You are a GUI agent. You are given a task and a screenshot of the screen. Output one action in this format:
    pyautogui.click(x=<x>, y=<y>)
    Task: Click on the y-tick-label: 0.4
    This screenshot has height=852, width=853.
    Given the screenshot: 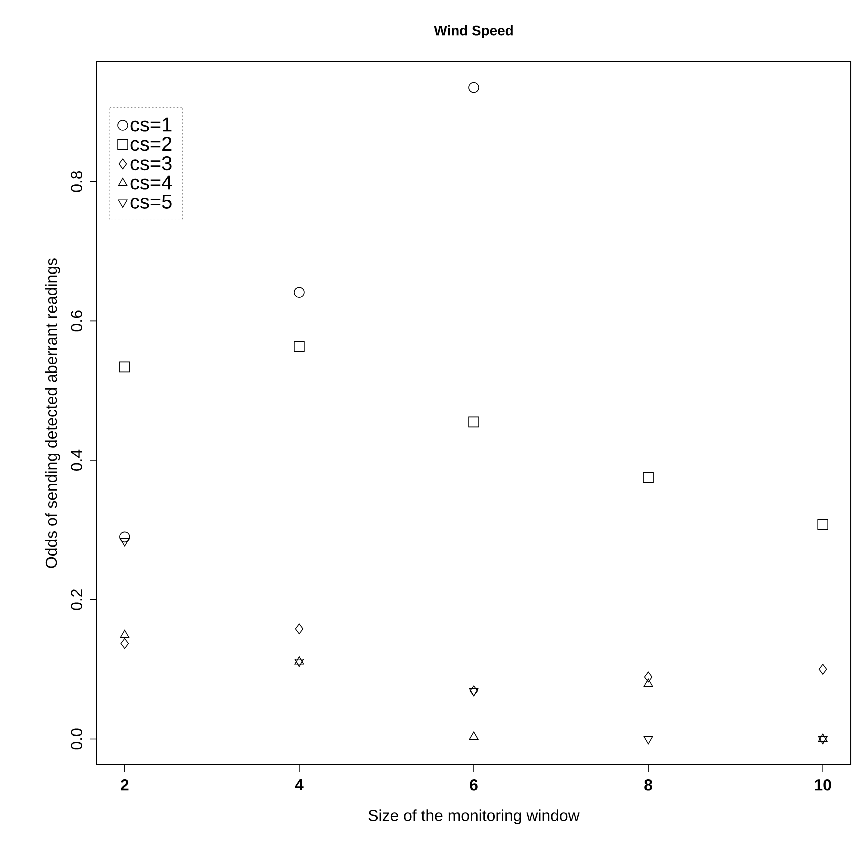 What is the action you would take?
    pyautogui.click(x=76, y=460)
    